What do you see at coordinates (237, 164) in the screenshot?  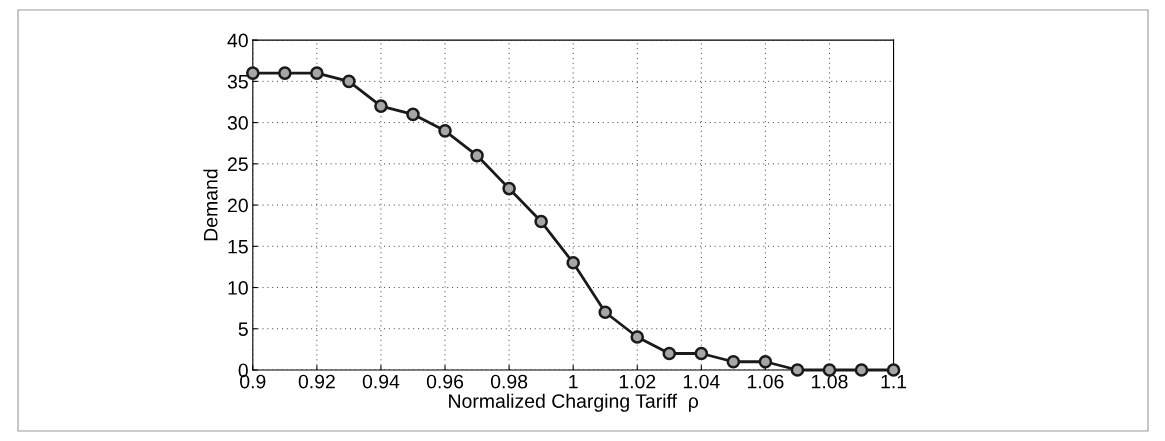 I see `y-tick-label: 25` at bounding box center [237, 164].